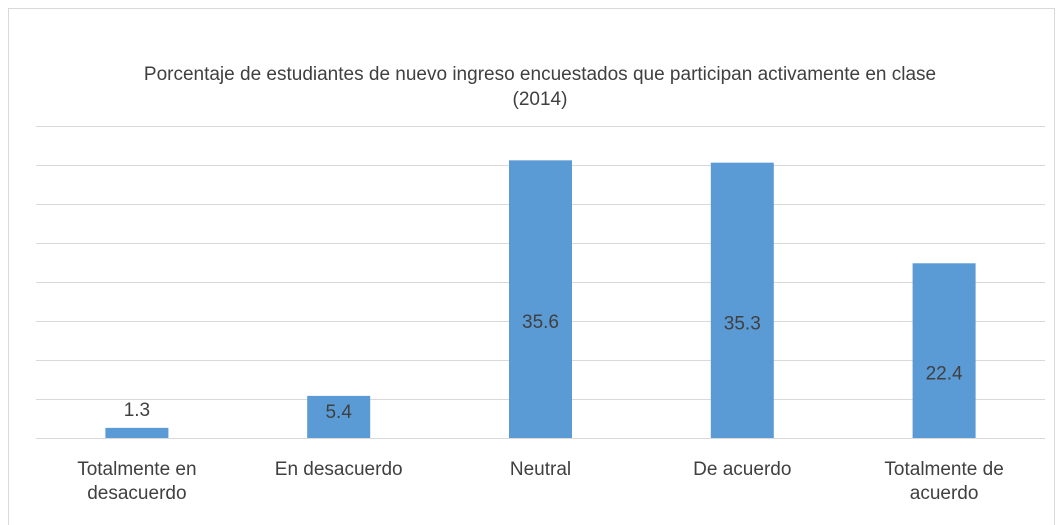 The width and height of the screenshot is (1063, 525). I want to click on x-tick-label: Totalmente en desacuerdo, so click(137, 481).